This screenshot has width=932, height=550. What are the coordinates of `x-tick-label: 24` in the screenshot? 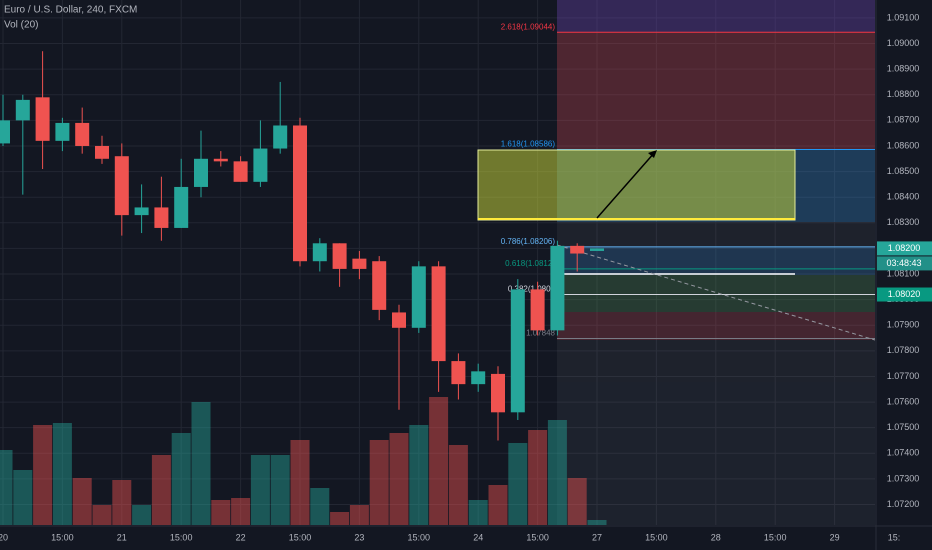 It's located at (478, 537).